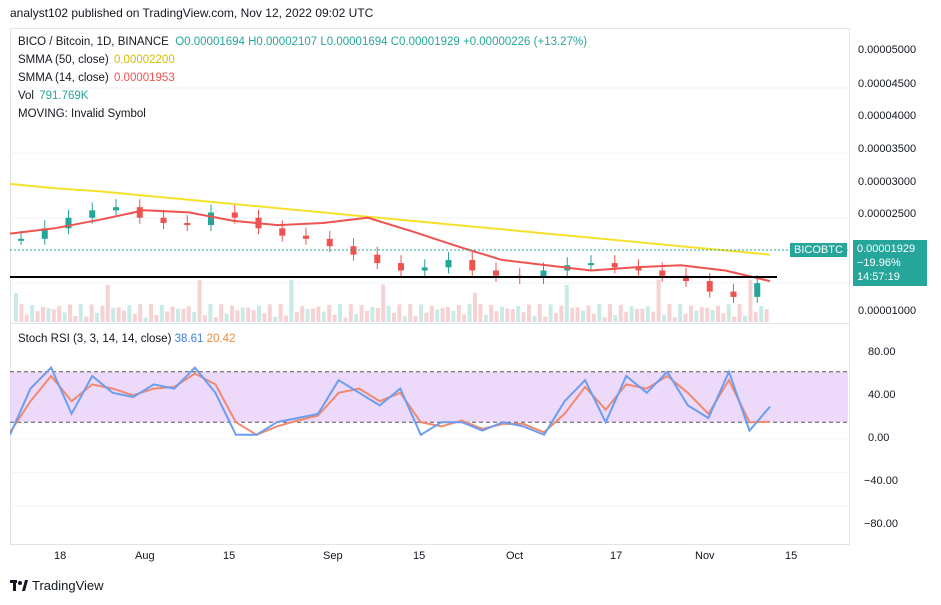 This screenshot has width=941, height=605. Describe the element at coordinates (144, 60) in the screenshot. I see `sma50-value: 0.00002200` at that location.